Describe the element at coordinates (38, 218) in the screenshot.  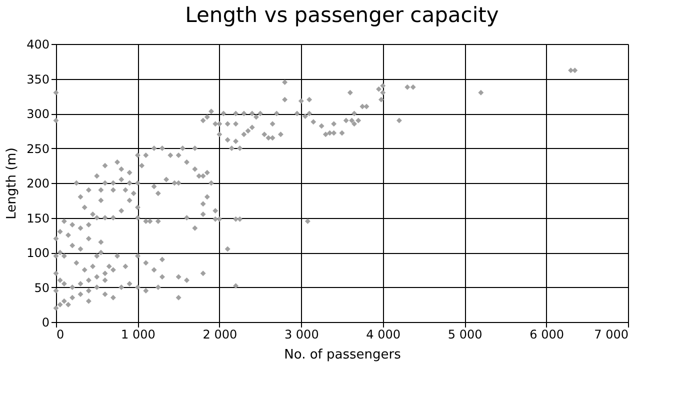
I see `y-tick-label: 150` at that location.